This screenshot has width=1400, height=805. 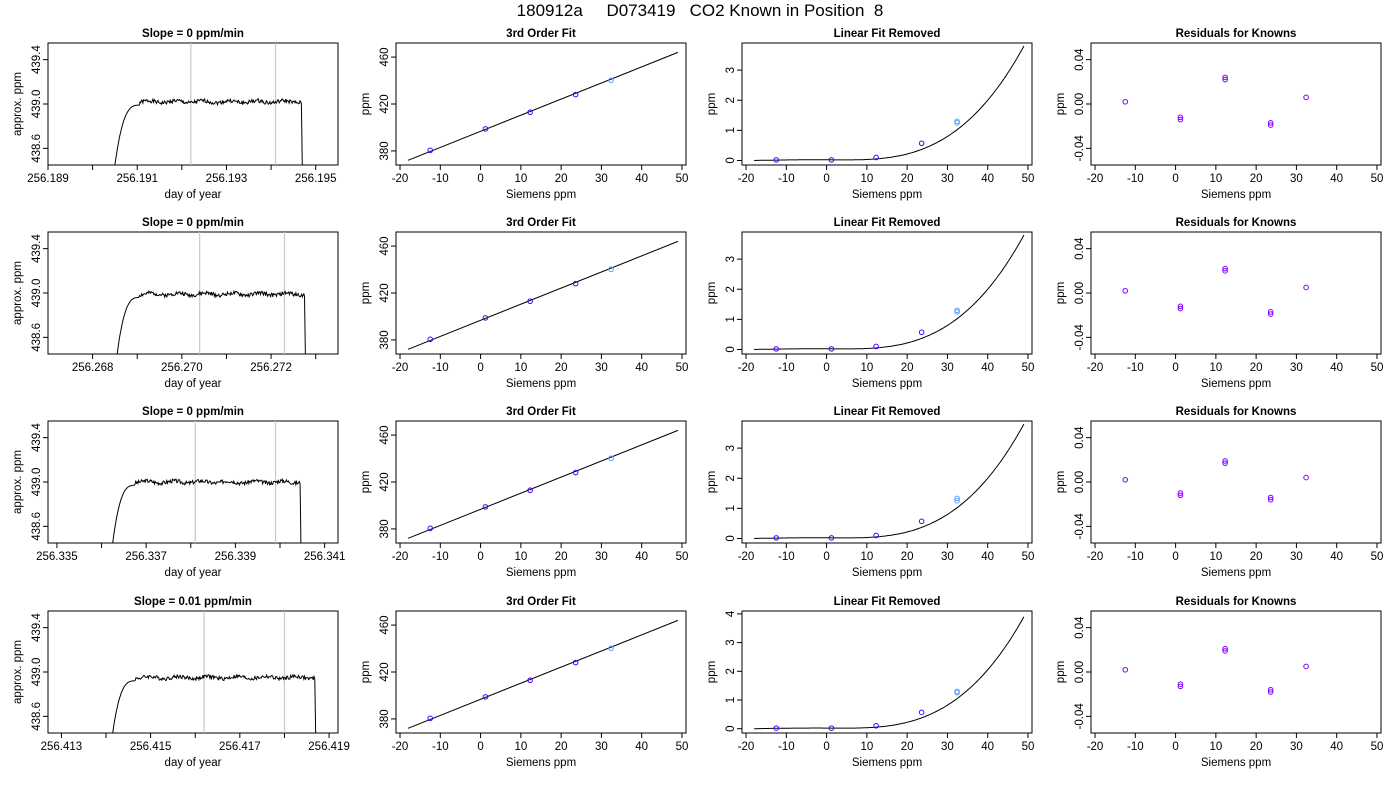 I want to click on x-tick-label: 256.270, so click(x=182, y=368).